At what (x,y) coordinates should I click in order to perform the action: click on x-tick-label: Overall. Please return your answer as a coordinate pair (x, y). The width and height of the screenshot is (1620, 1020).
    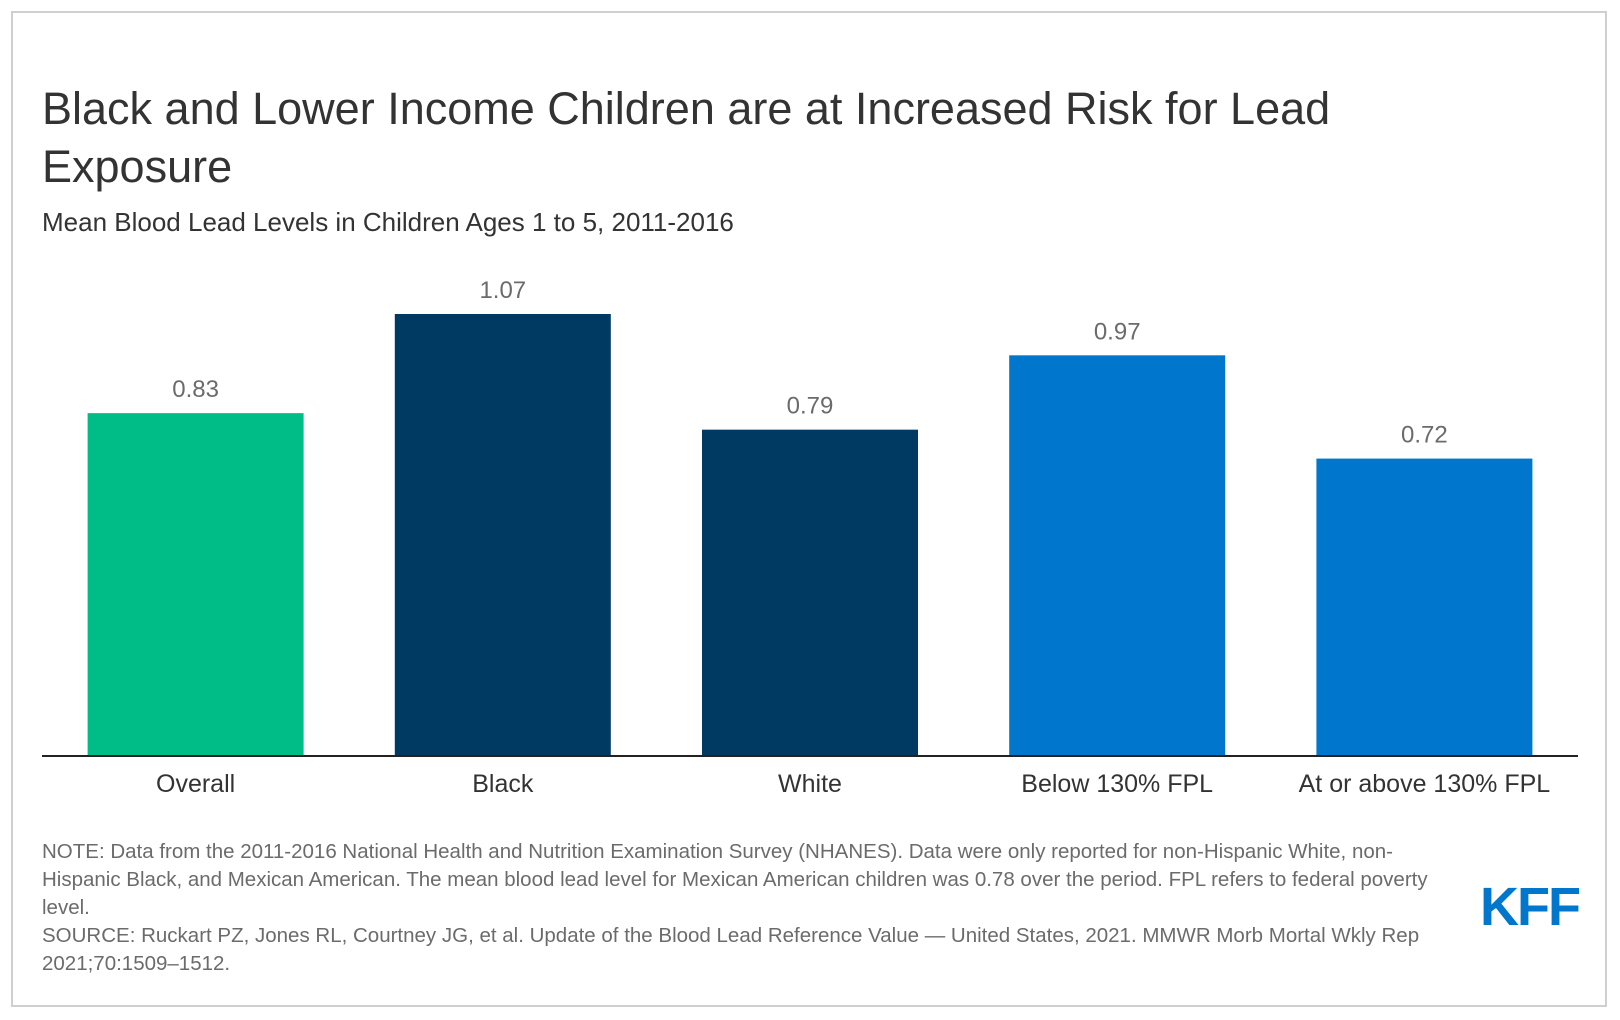
    Looking at the image, I should click on (195, 784).